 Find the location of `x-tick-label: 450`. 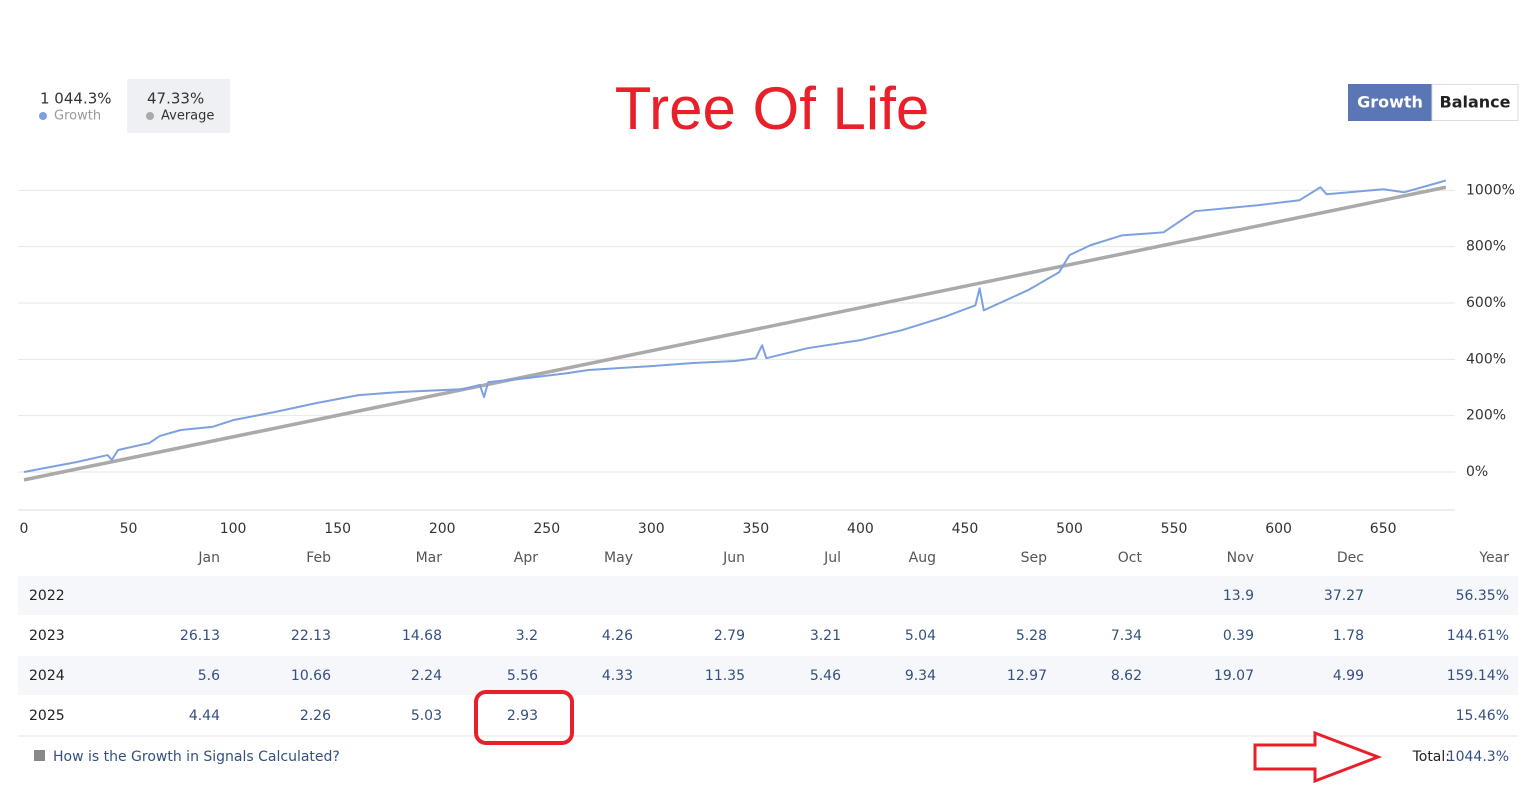

x-tick-label: 450 is located at coordinates (965, 529).